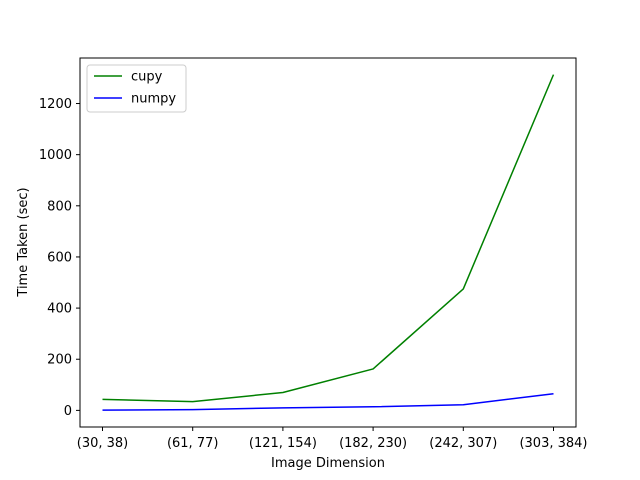  I want to click on y-tick-label: 800, so click(59, 206).